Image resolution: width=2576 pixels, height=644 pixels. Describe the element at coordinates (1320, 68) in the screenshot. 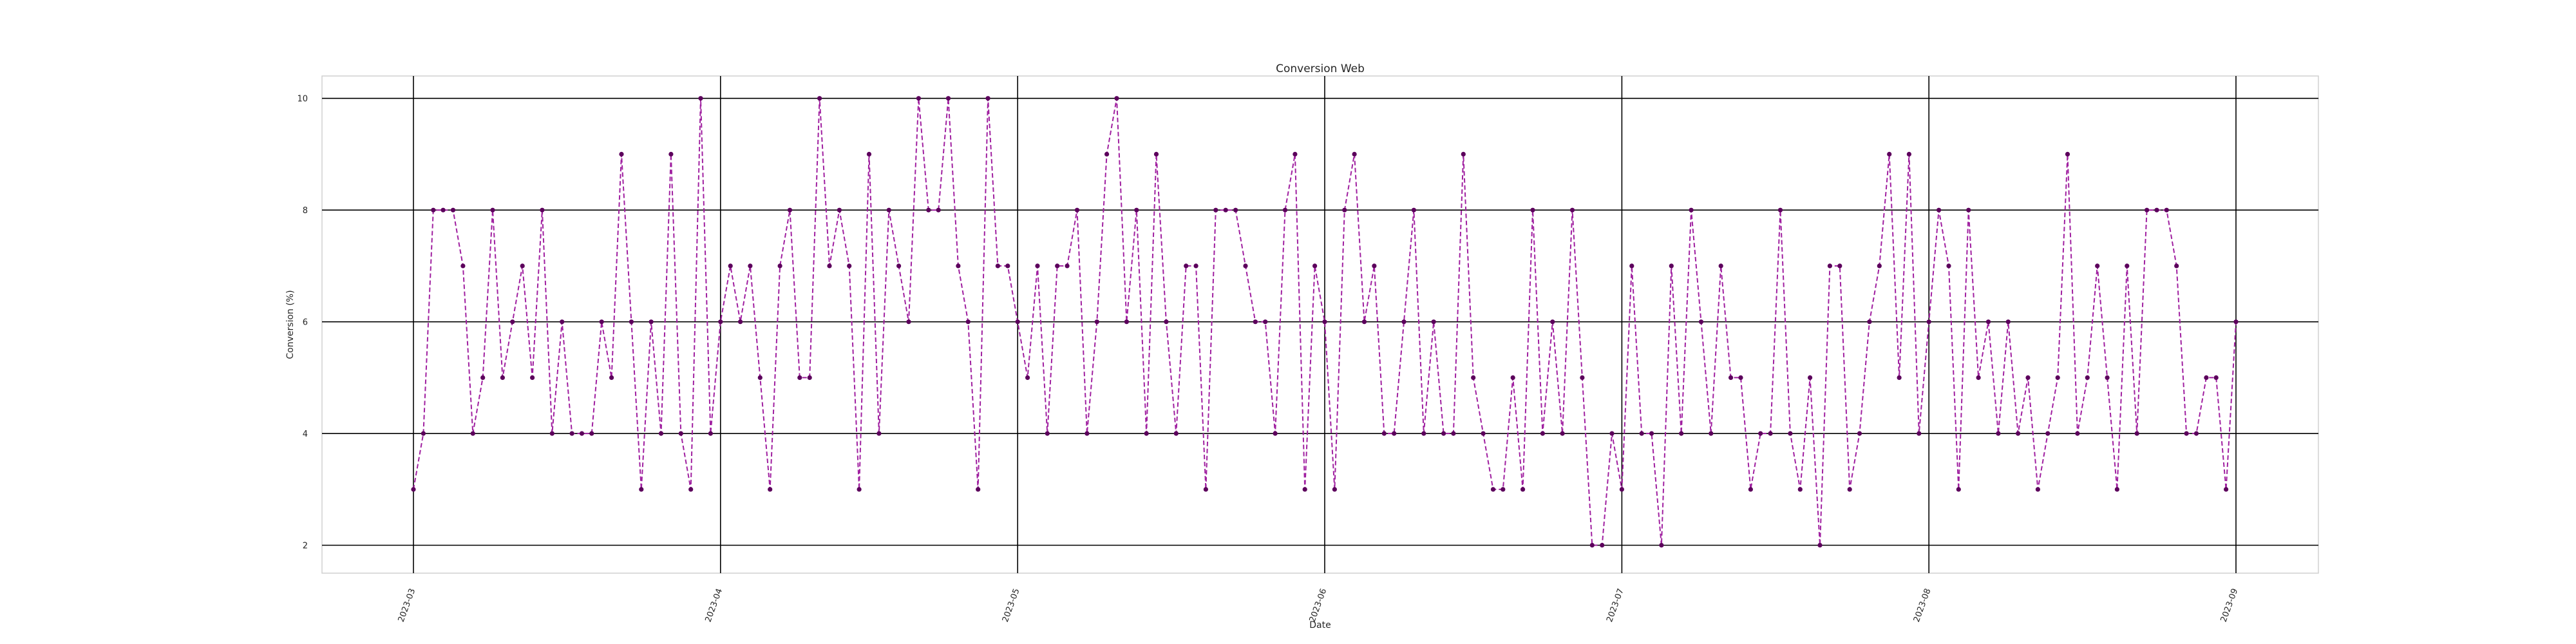

I see `chart-title: Conversion Web` at that location.